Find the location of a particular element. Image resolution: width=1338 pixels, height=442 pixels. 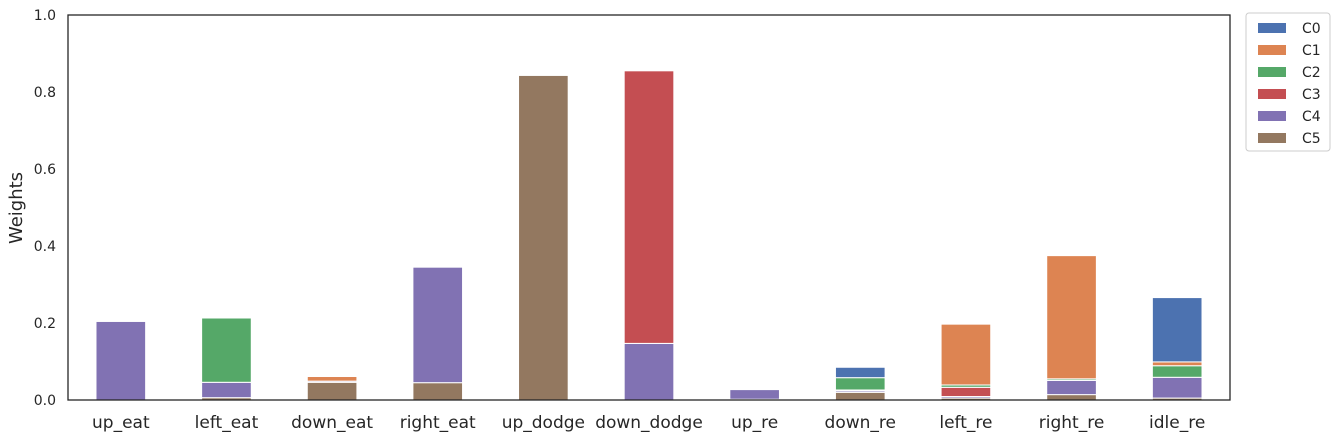

legend-swatch-c4 is located at coordinates (1272, 116).